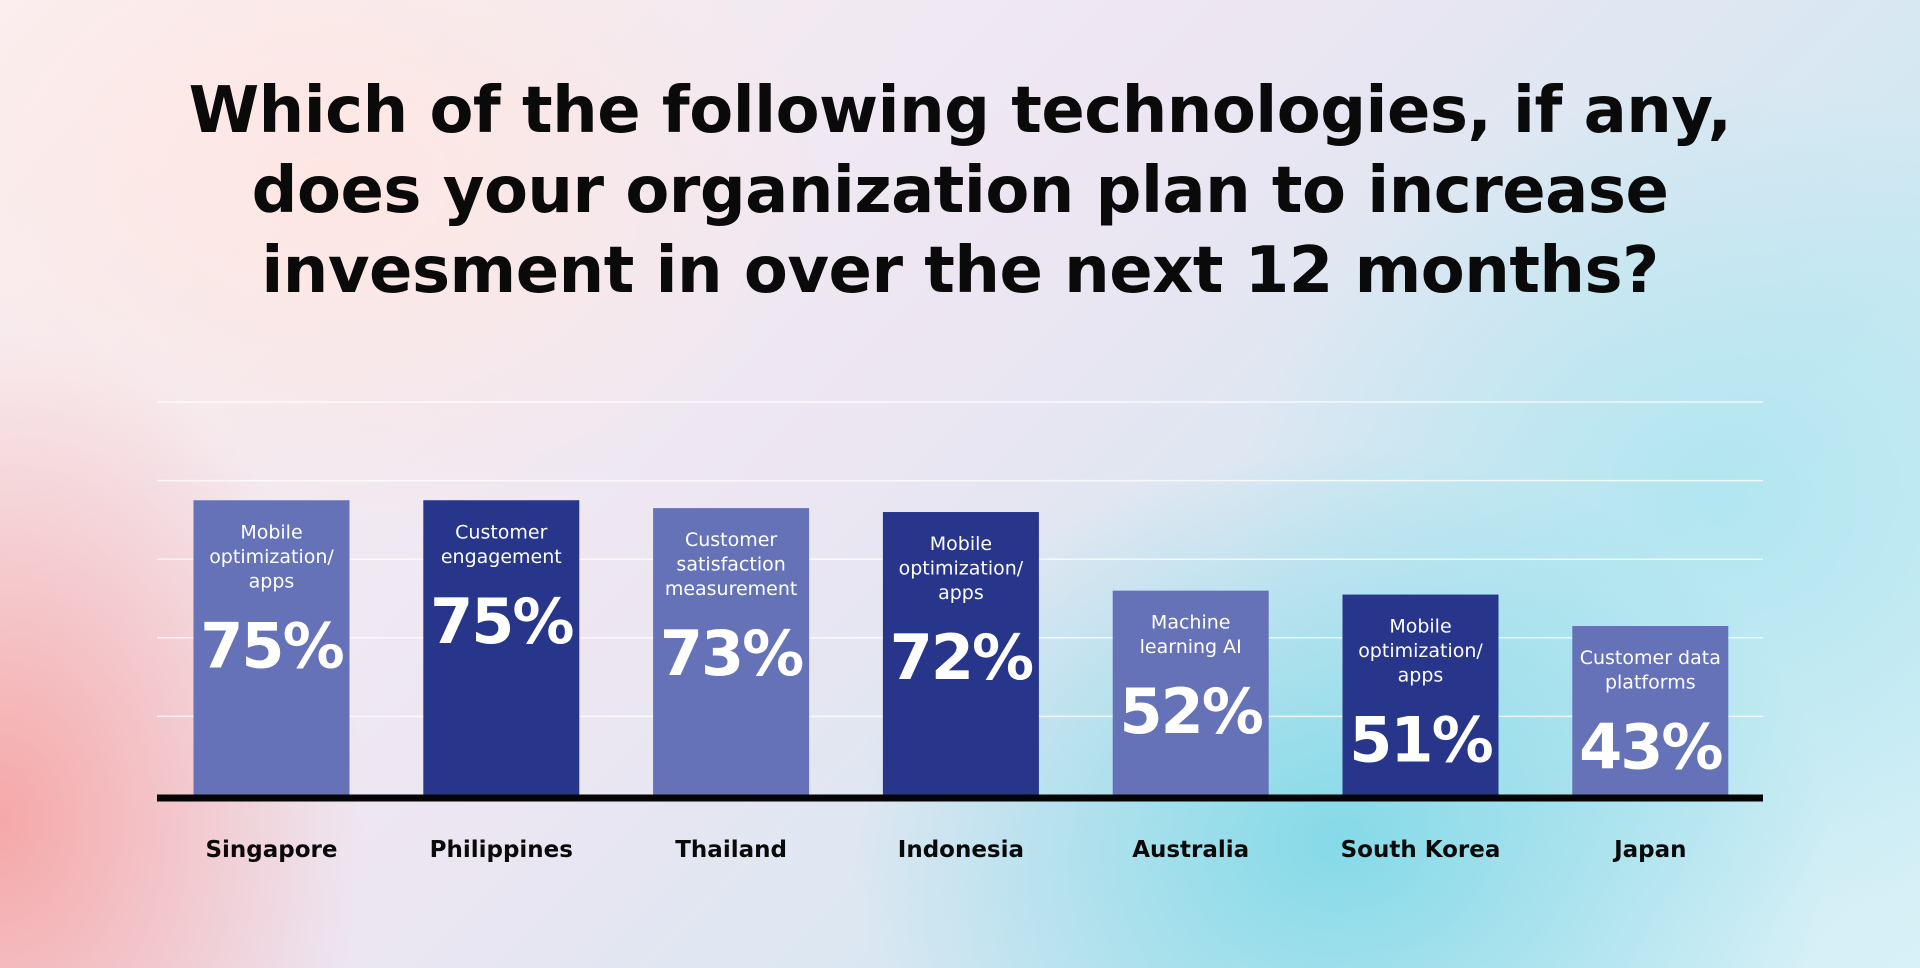 Image resolution: width=1920 pixels, height=968 pixels. Describe the element at coordinates (1650, 683) in the screenshot. I see `bar-technology-label: platforms` at that location.